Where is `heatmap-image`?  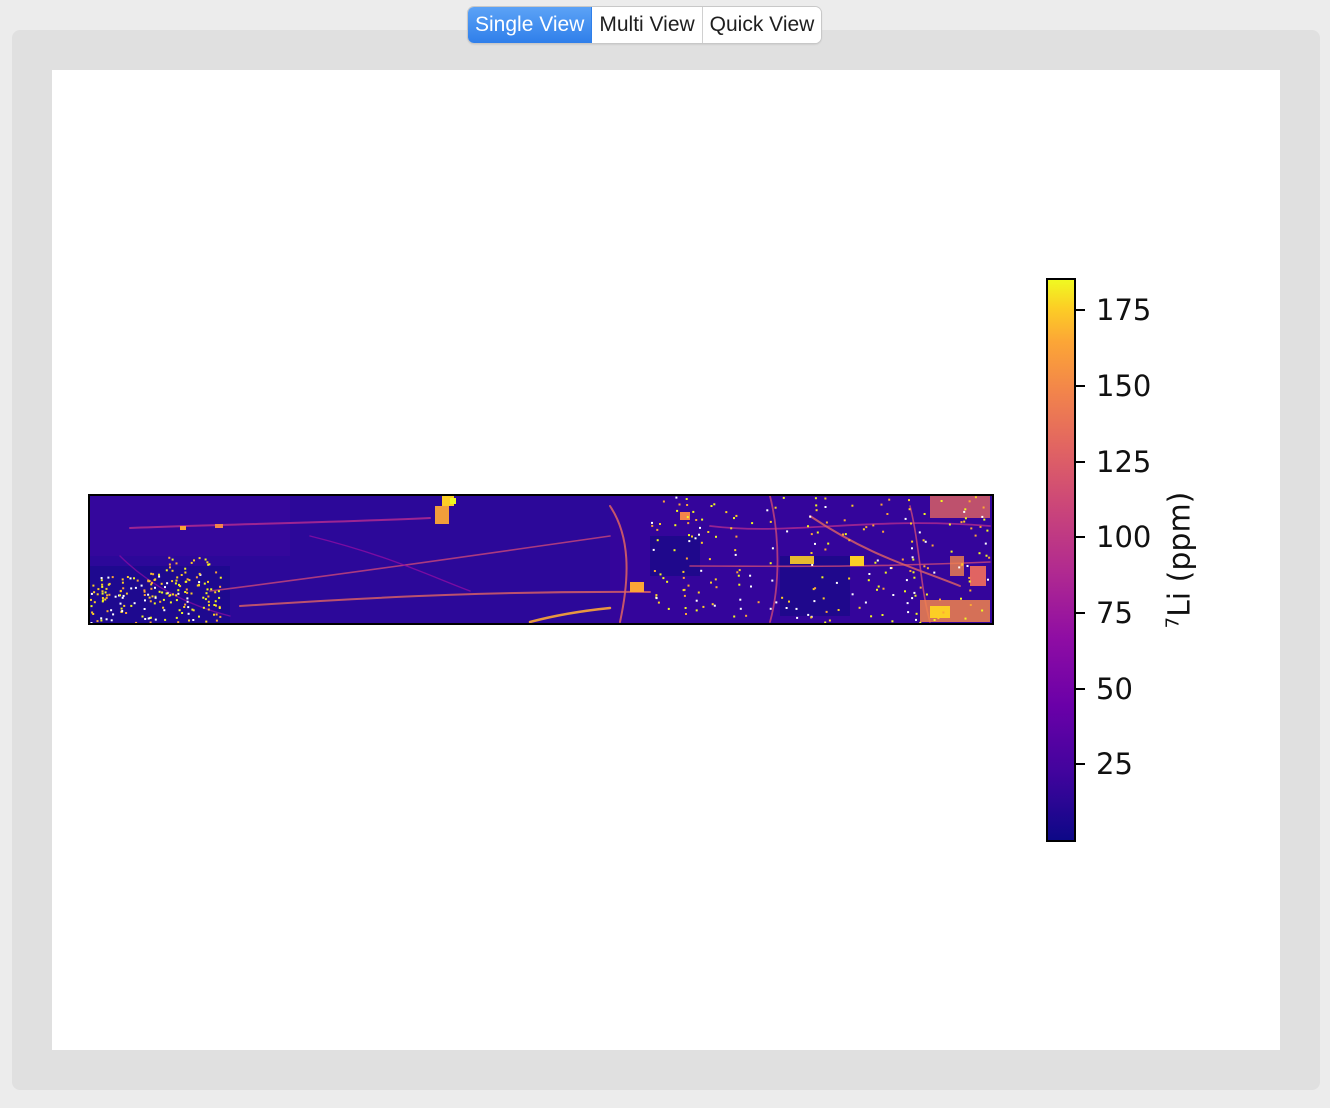 heatmap-image is located at coordinates (541, 559).